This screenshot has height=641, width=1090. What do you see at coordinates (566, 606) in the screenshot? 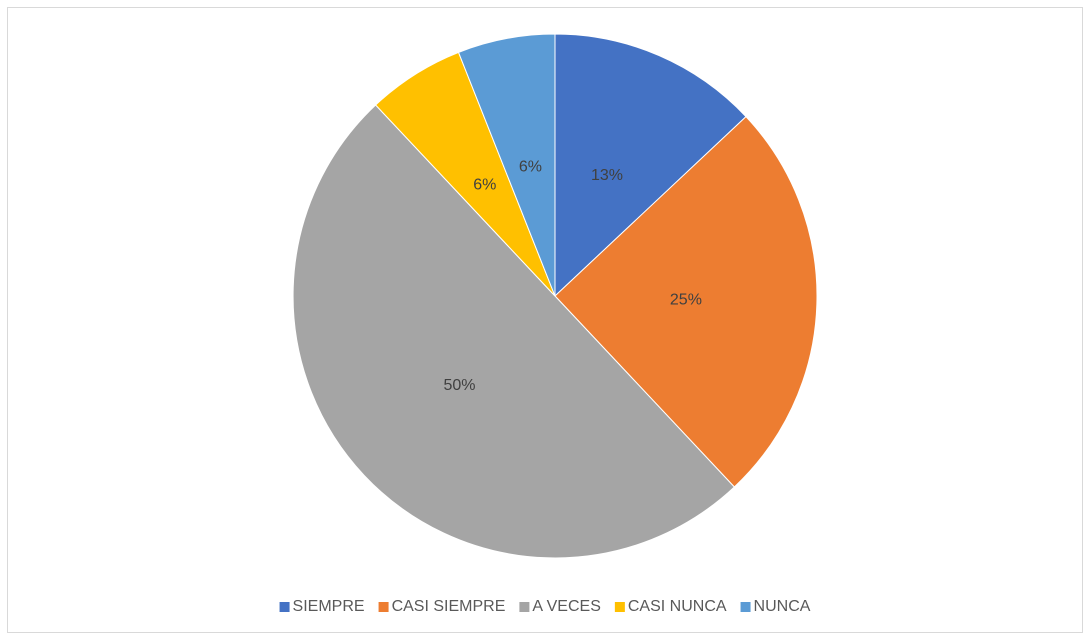
I see `legend-label: A VECES` at bounding box center [566, 606].